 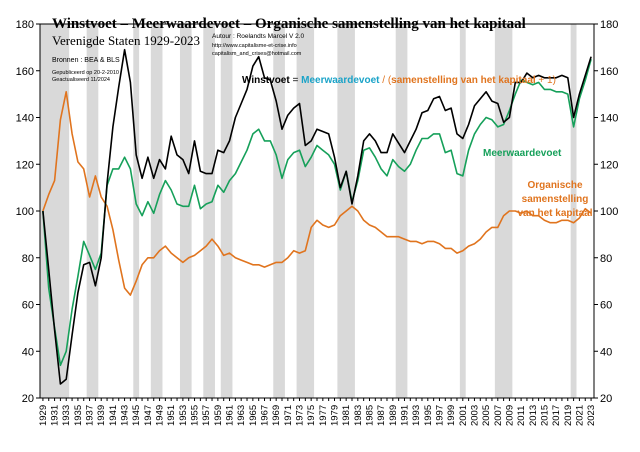 I want to click on x-tick-label: 1955, so click(x=195, y=415).